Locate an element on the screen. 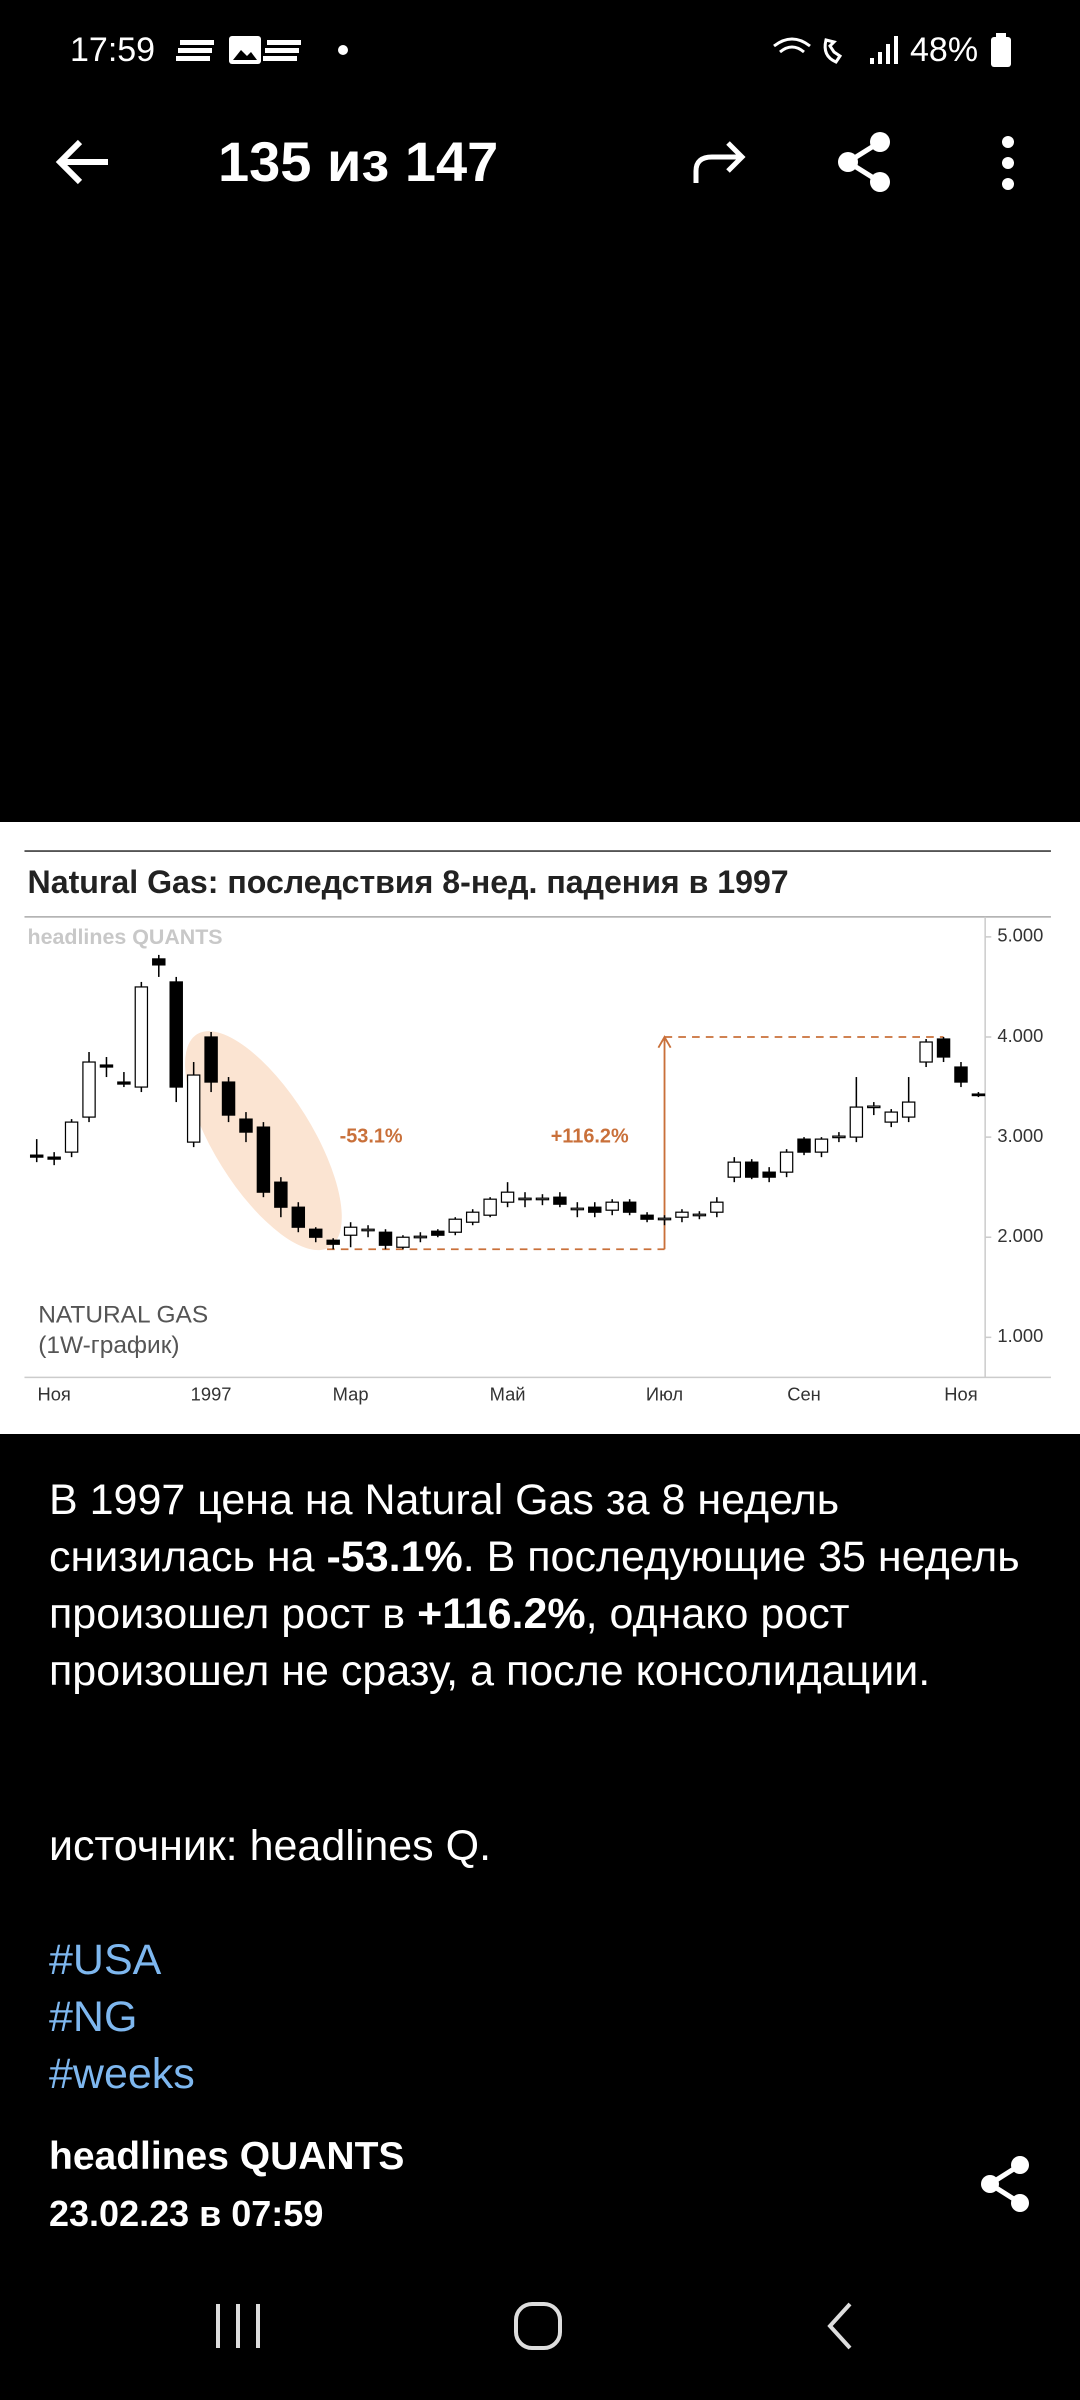 This screenshot has height=2400, width=1080. y-tick-label: 3.000 is located at coordinates (1020, 1135).